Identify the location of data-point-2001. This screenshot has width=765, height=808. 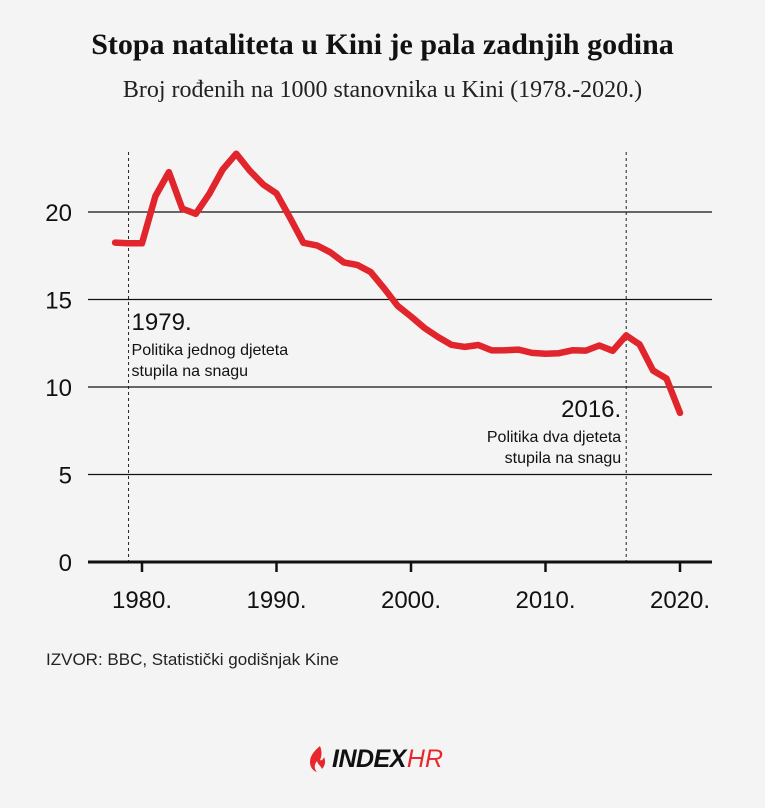
(424, 328).